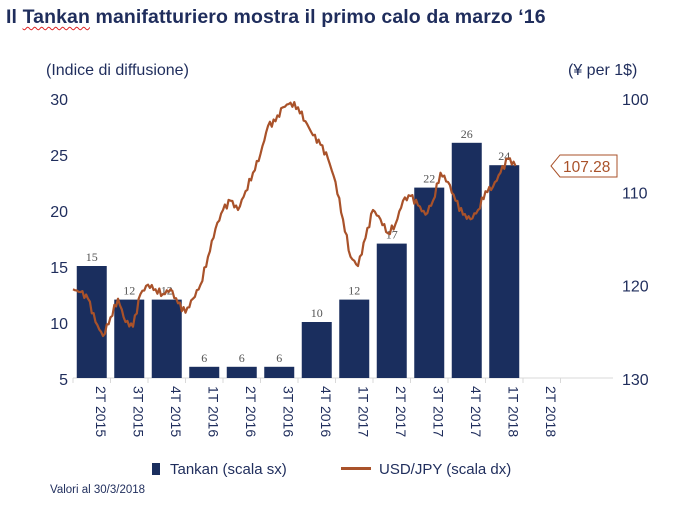  What do you see at coordinates (59, 324) in the screenshot?
I see `left-tick-label: 10` at bounding box center [59, 324].